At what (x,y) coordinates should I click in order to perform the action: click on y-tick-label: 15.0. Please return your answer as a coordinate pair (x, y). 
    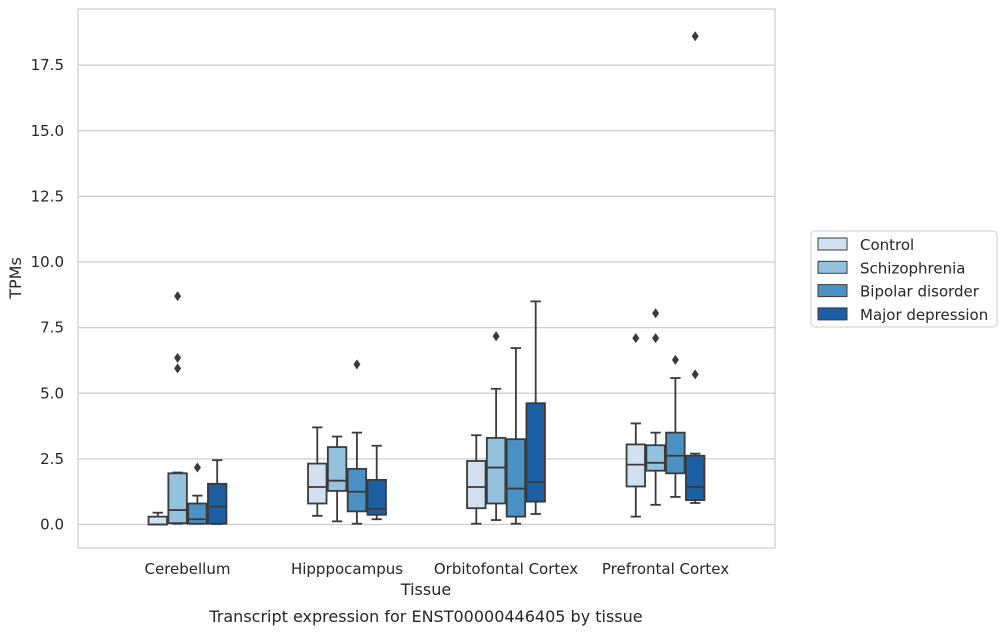
    Looking at the image, I should click on (47, 131).